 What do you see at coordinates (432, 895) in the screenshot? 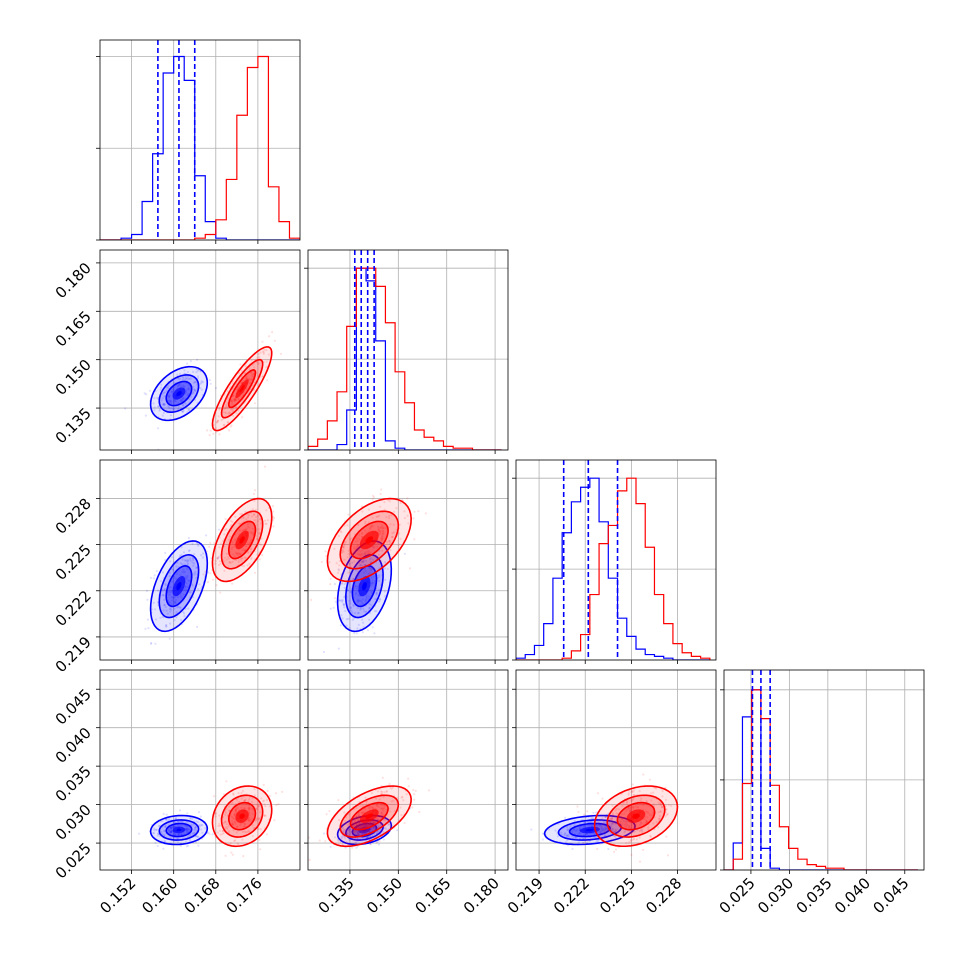
I see `x-tick-label-p2: 0.165` at bounding box center [432, 895].